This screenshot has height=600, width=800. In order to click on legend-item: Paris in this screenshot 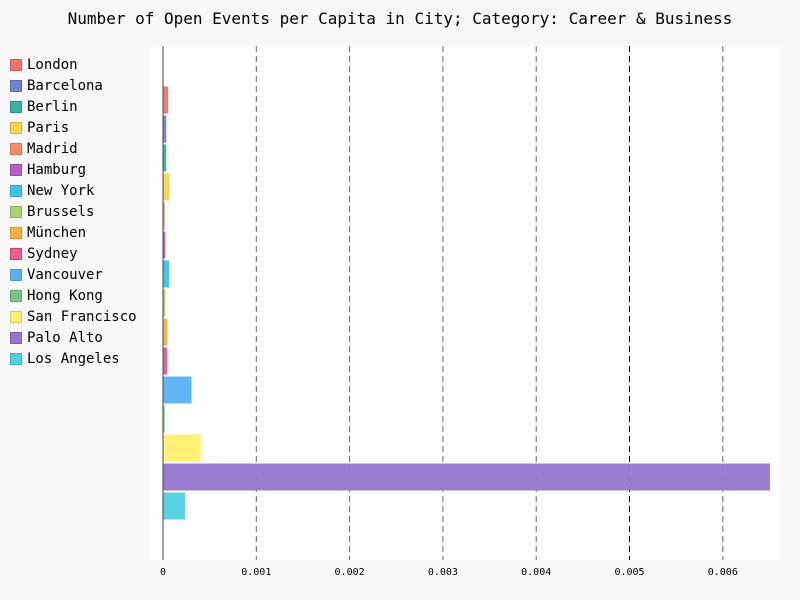, I will do `click(73, 127)`.